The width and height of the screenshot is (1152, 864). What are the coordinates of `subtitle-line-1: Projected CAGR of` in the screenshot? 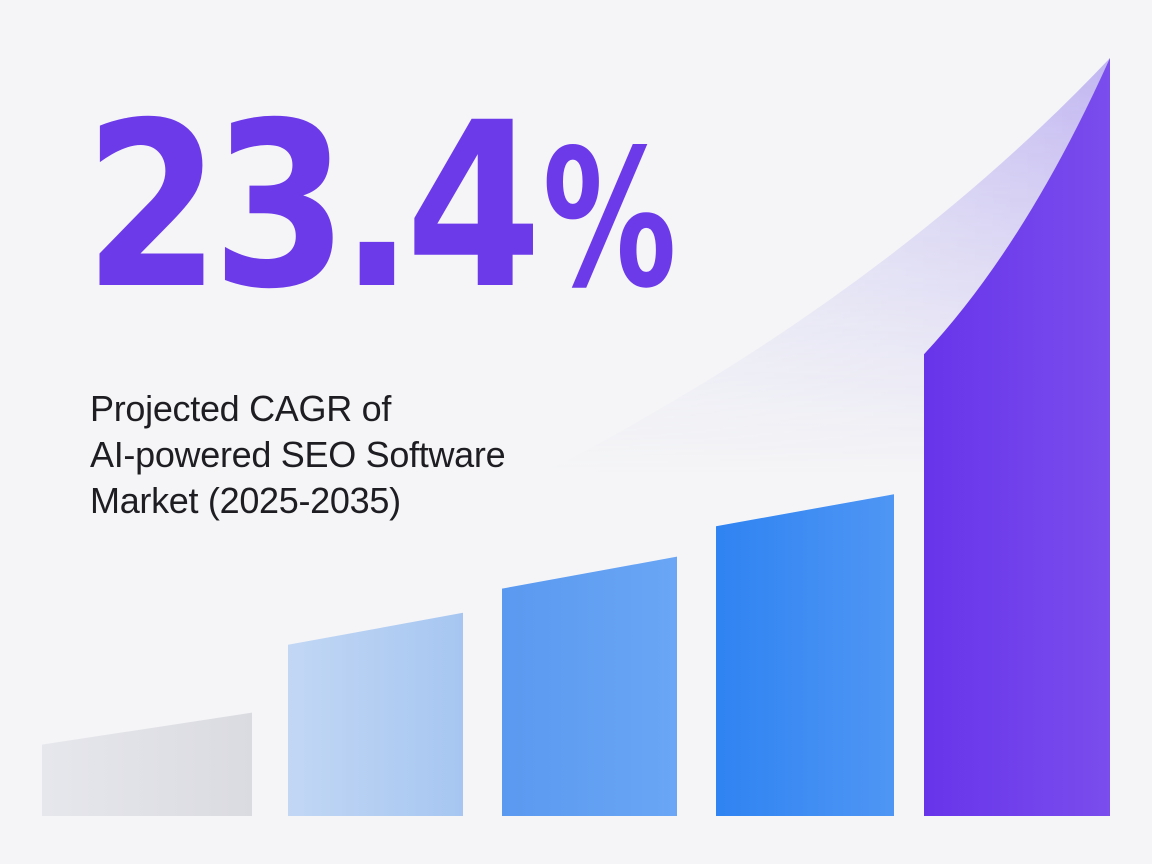 It's located at (241, 408).